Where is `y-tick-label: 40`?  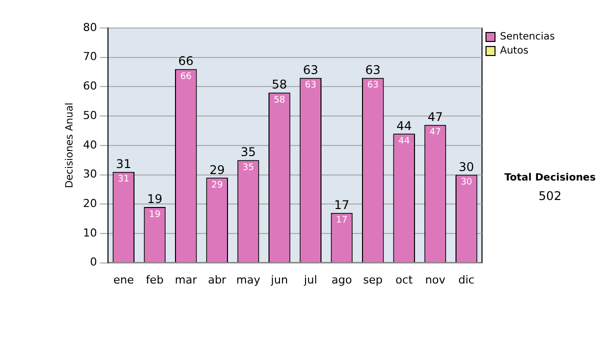
y-tick-label: 40 is located at coordinates (89, 145).